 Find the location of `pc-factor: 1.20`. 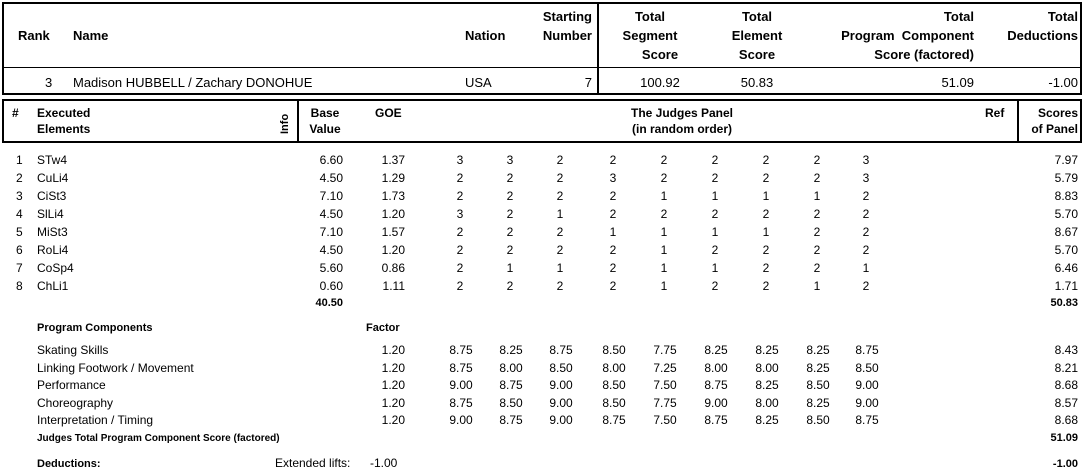

pc-factor: 1.20 is located at coordinates (393, 368).